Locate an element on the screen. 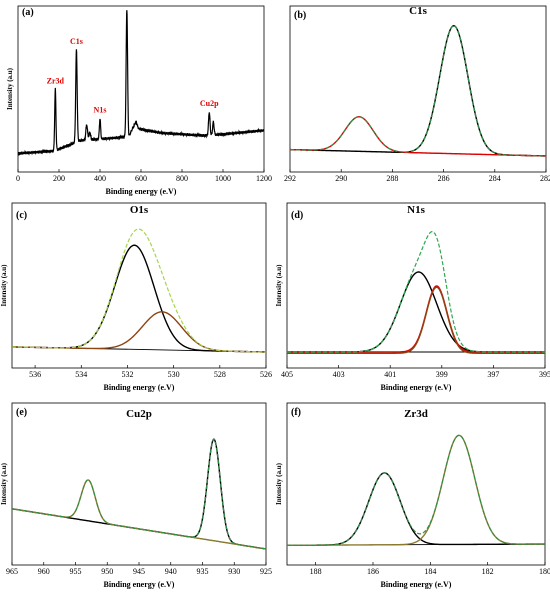 The image size is (550, 599). x-tick-label-a: 400 is located at coordinates (100, 178).